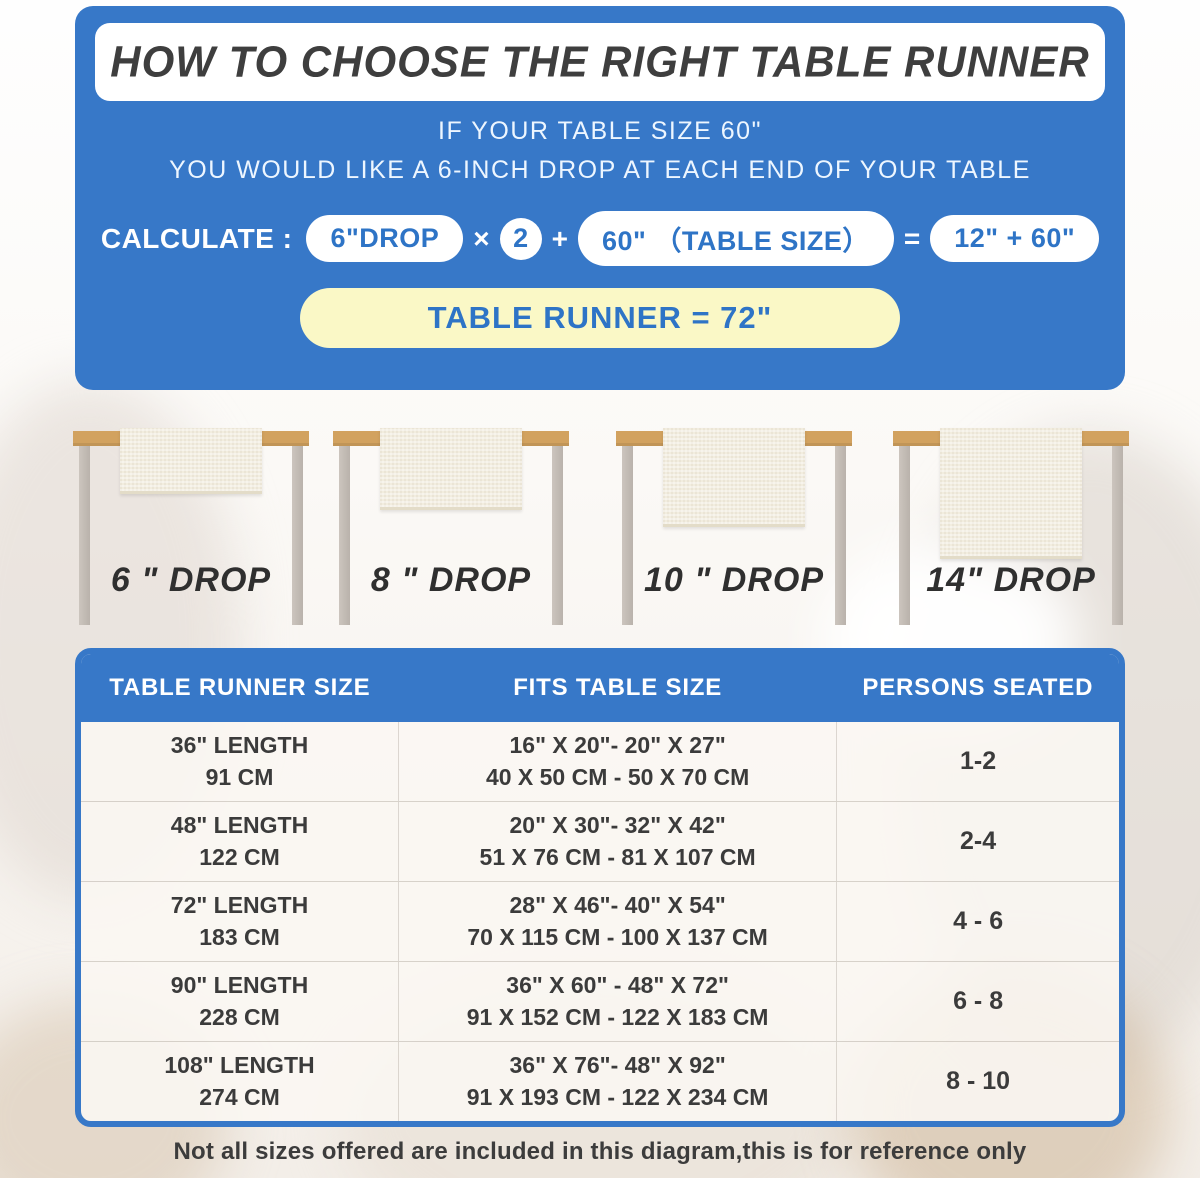  What do you see at coordinates (617, 905) in the screenshot?
I see `fits-size-inches: 28" X 46"- 40" X 54"` at bounding box center [617, 905].